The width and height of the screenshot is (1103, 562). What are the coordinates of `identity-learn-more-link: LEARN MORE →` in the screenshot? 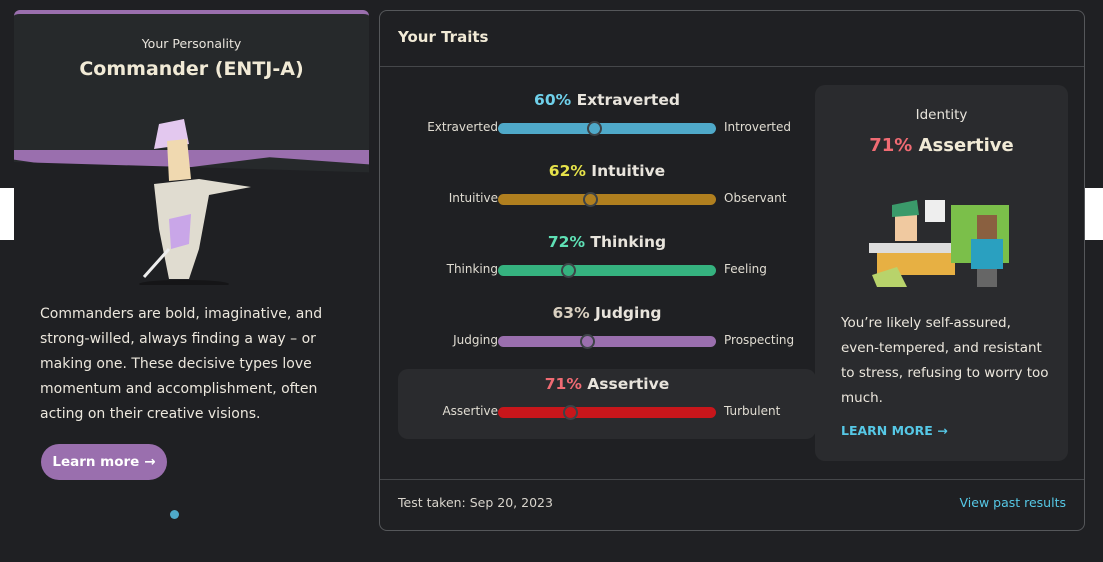 It's located at (894, 430).